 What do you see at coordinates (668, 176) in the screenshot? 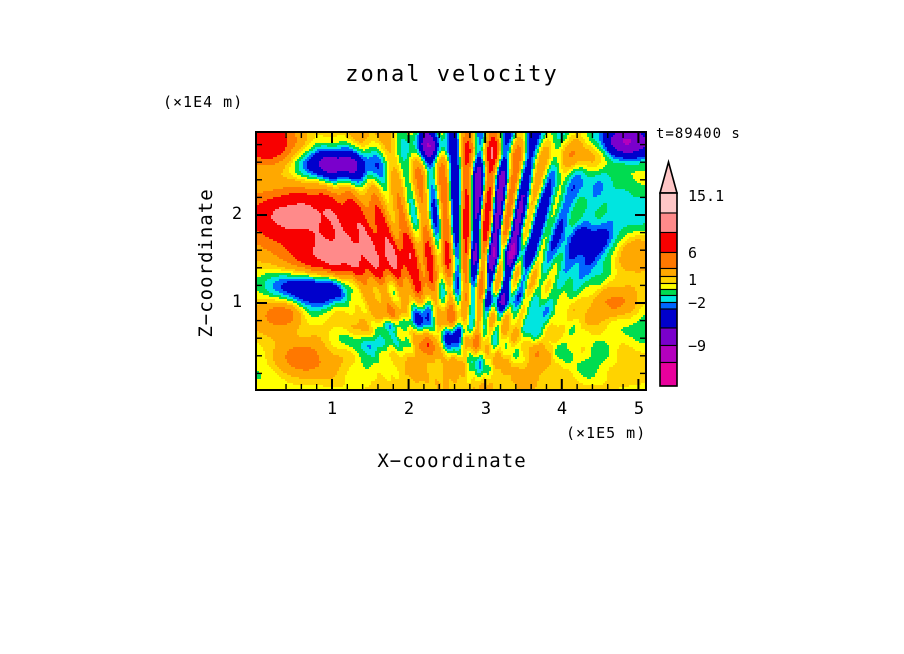
I see `colorbar-arrow` at bounding box center [668, 176].